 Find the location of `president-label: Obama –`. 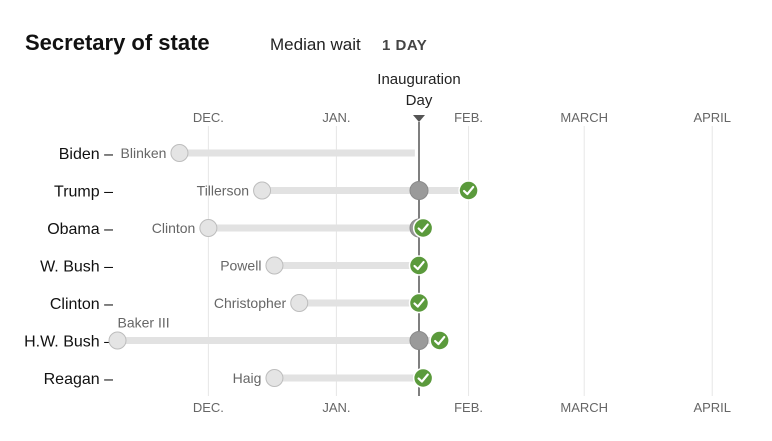

president-label: Obama – is located at coordinates (80, 229).